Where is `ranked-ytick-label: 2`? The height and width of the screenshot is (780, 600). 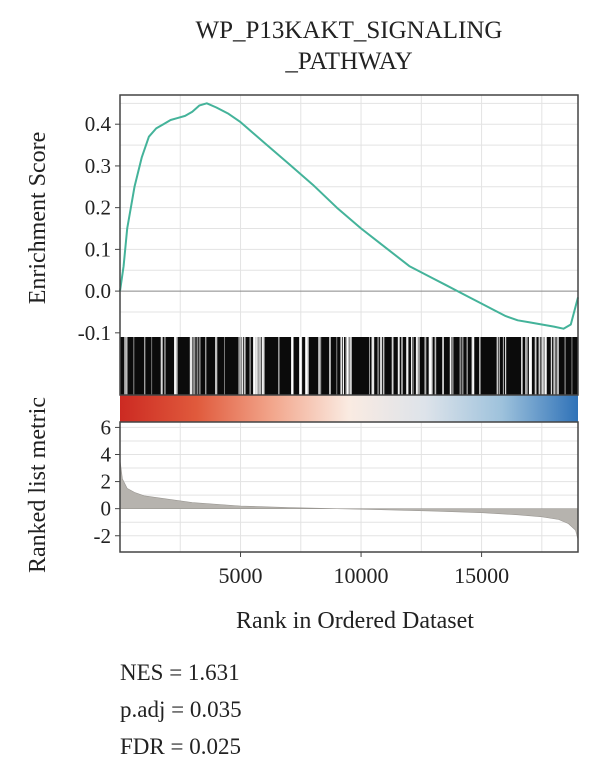 ranked-ytick-label: 2 is located at coordinates (106, 482).